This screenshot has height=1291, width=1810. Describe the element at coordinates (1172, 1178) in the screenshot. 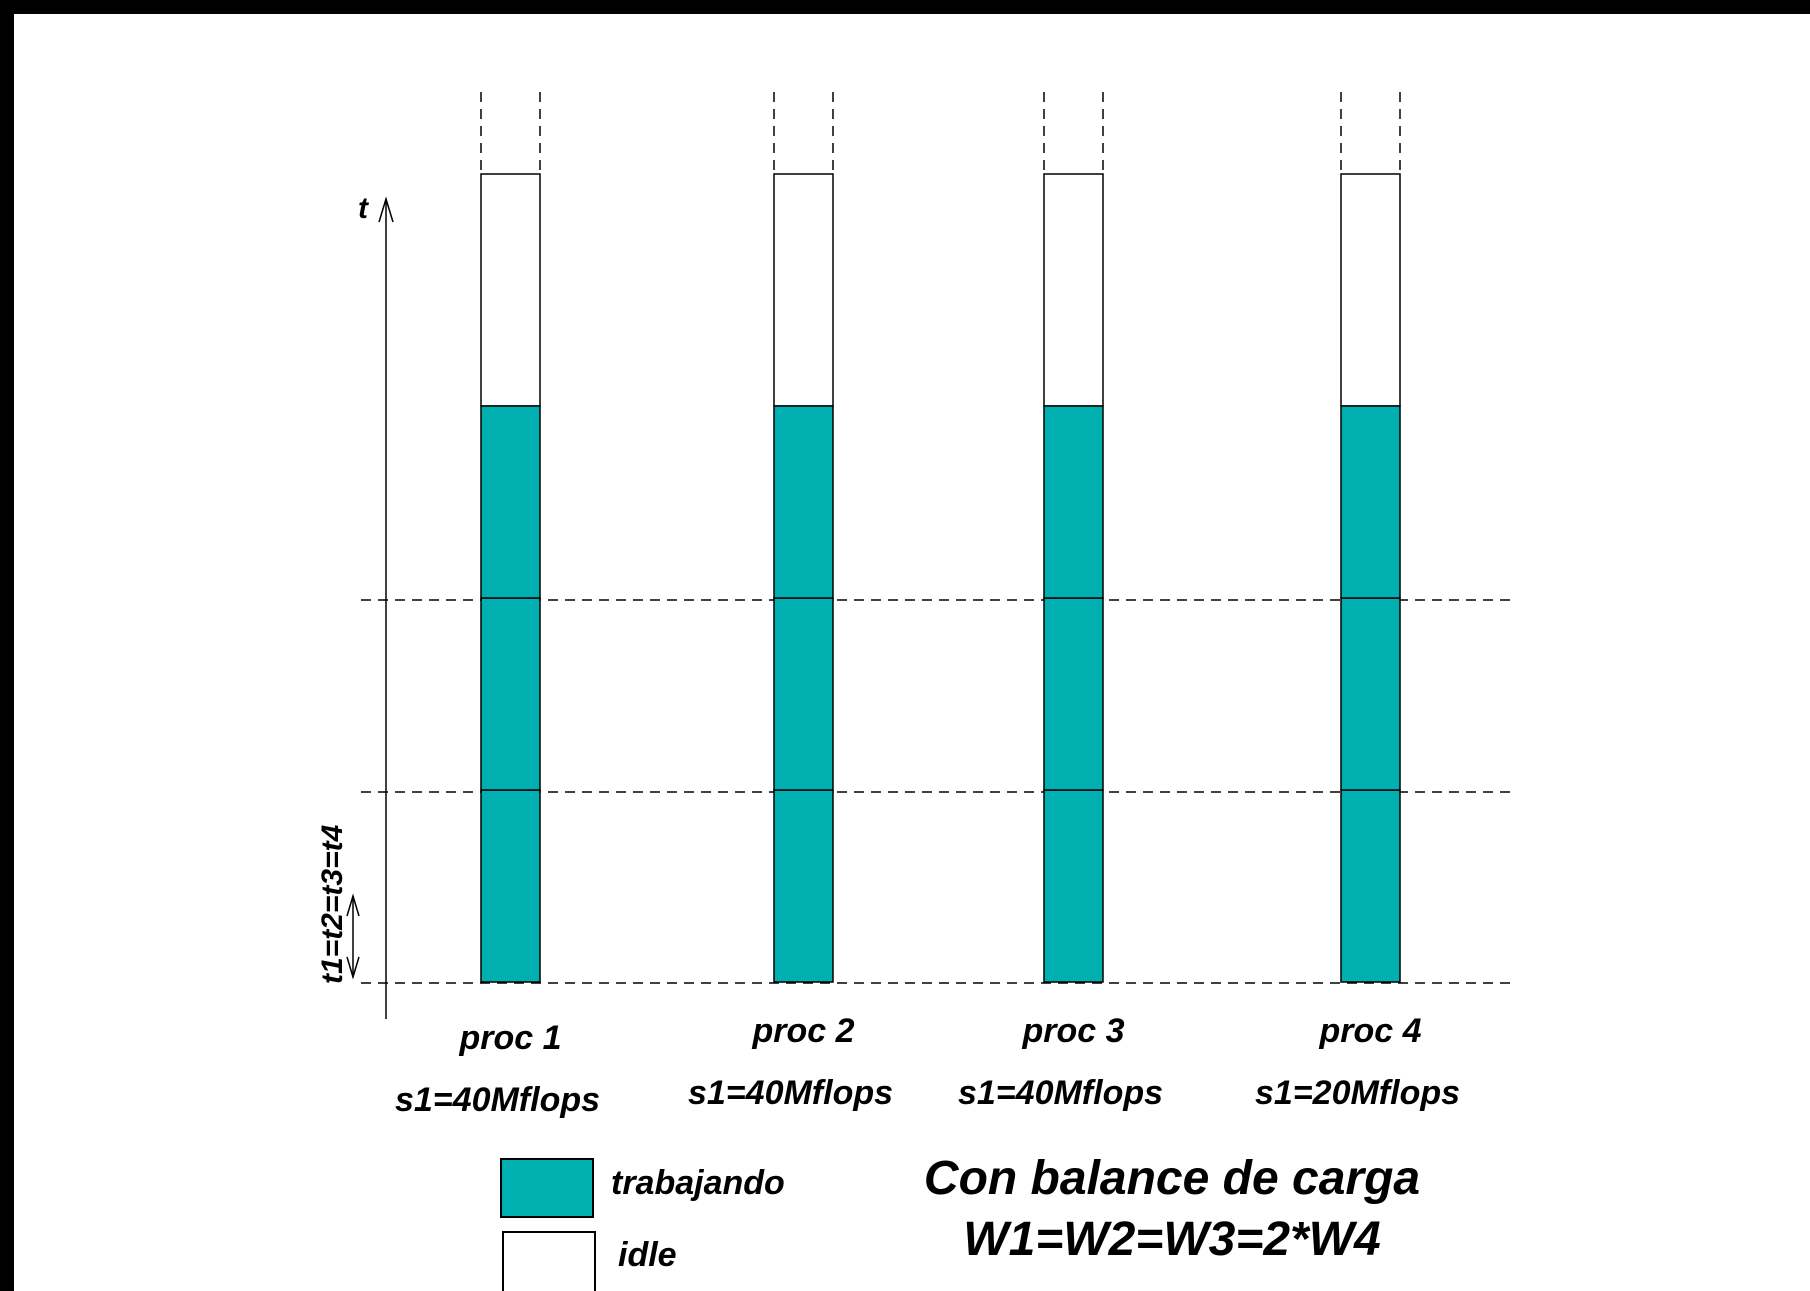

I see `diagram-title: Con balance de carga` at that location.